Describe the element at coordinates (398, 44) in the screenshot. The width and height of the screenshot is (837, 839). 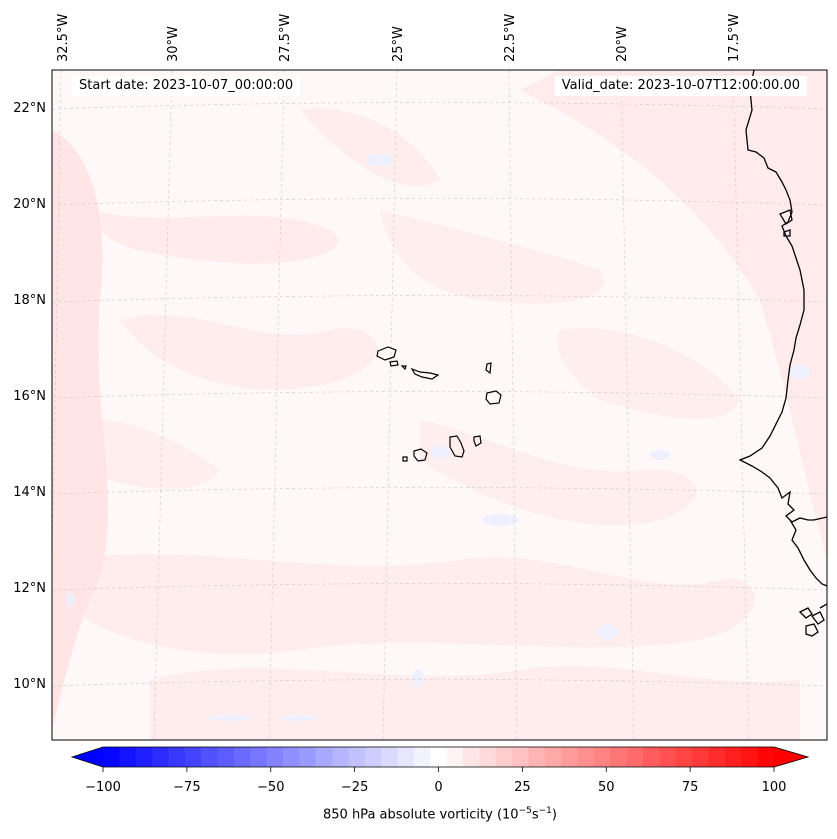
I see `lon-label: 25°W` at that location.